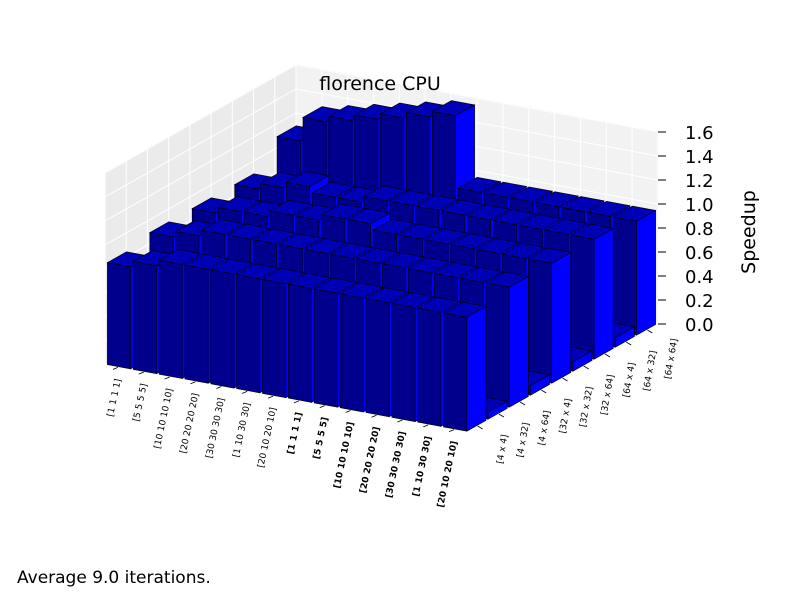  Describe the element at coordinates (503, 449) in the screenshot. I see `y-tick-label: [4 x 4]` at that location.